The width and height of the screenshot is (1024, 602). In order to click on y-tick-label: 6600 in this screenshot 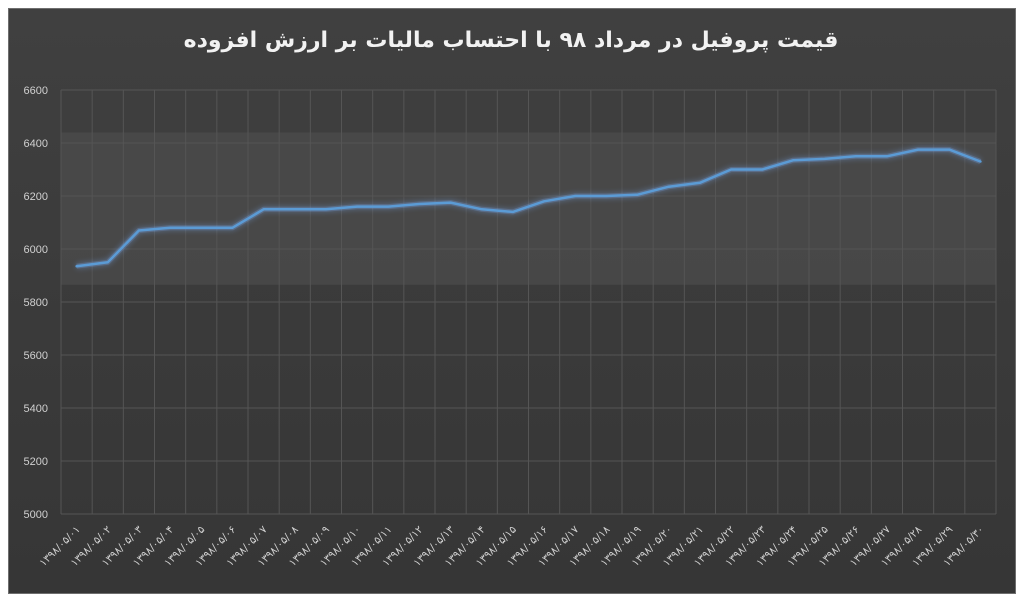, I will do `click(36, 91)`.